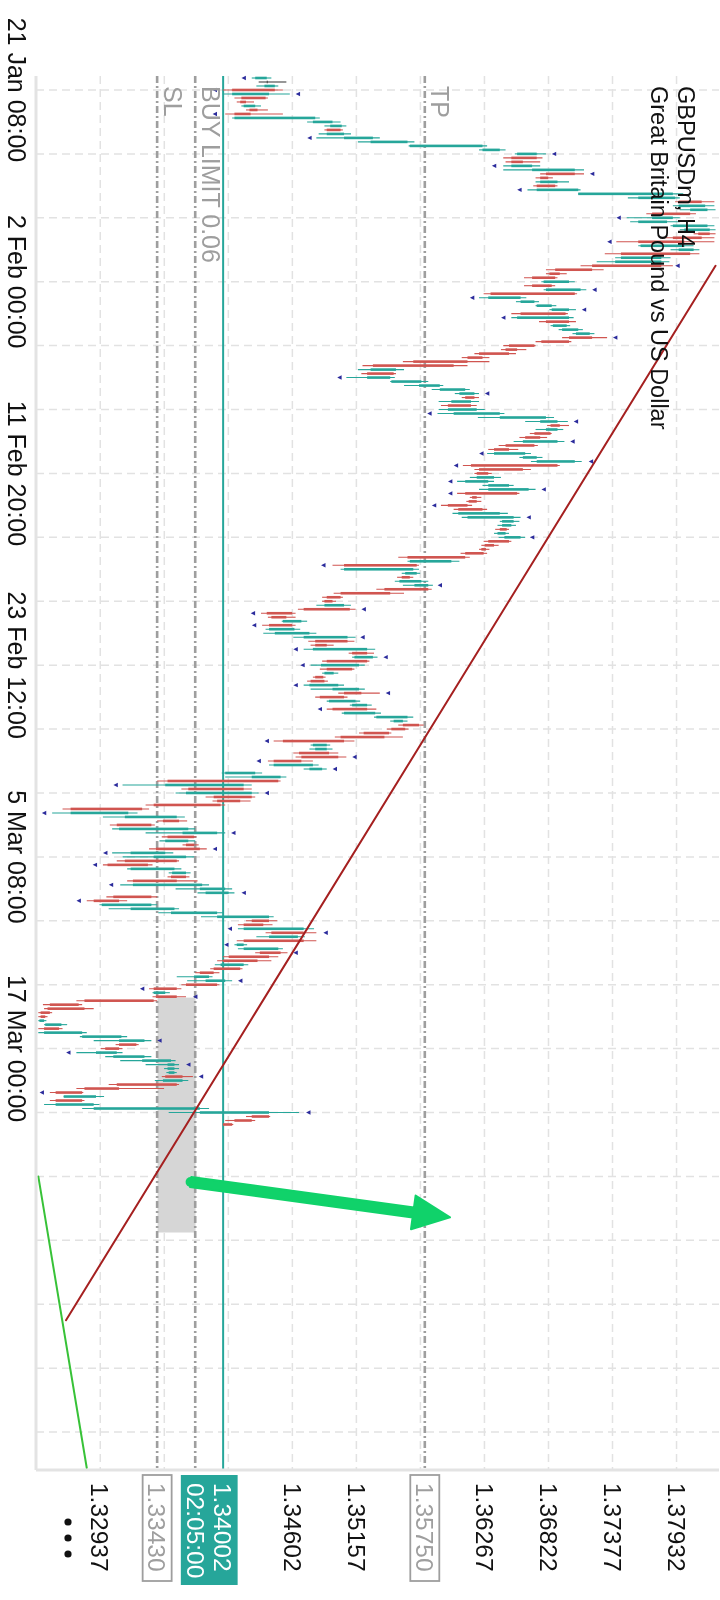  Describe the element at coordinates (612, 1527) in the screenshot. I see `x-tick-label: 1.37377` at that location.